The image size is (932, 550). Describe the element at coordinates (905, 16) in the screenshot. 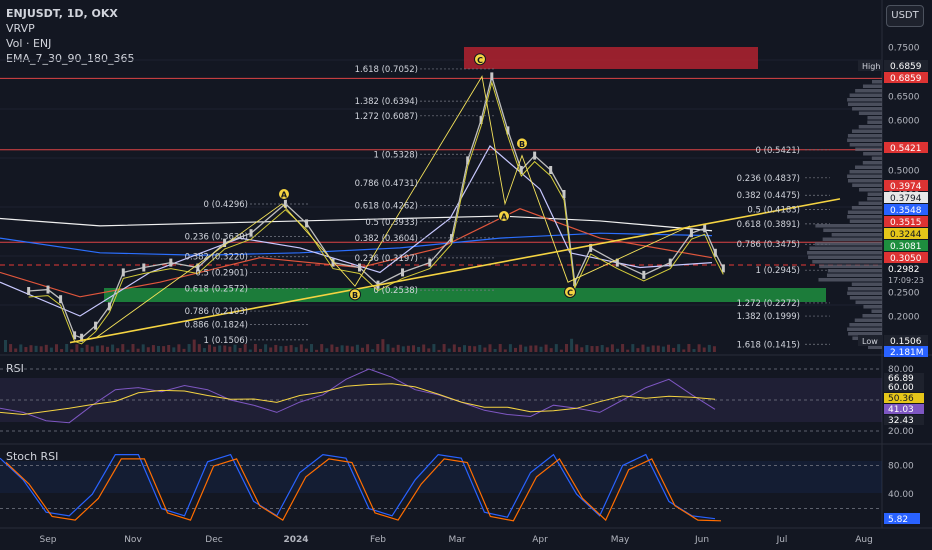

I see `currency-button: USDT` at that location.